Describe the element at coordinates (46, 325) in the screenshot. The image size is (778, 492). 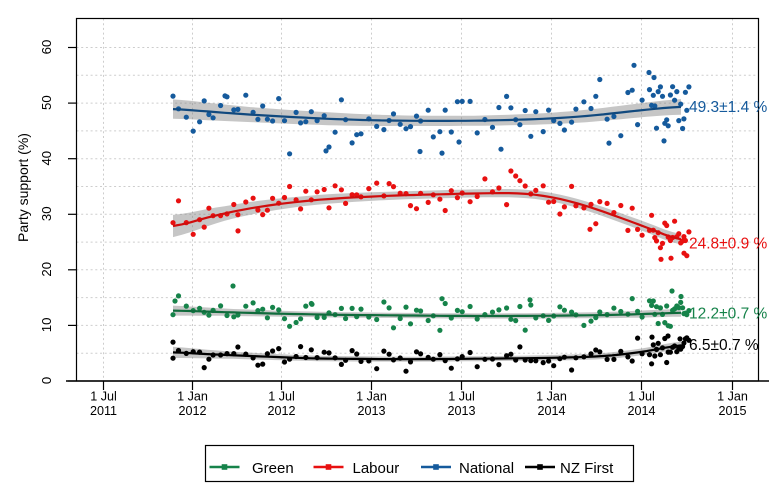
I see `svg-text: 10` at that location.